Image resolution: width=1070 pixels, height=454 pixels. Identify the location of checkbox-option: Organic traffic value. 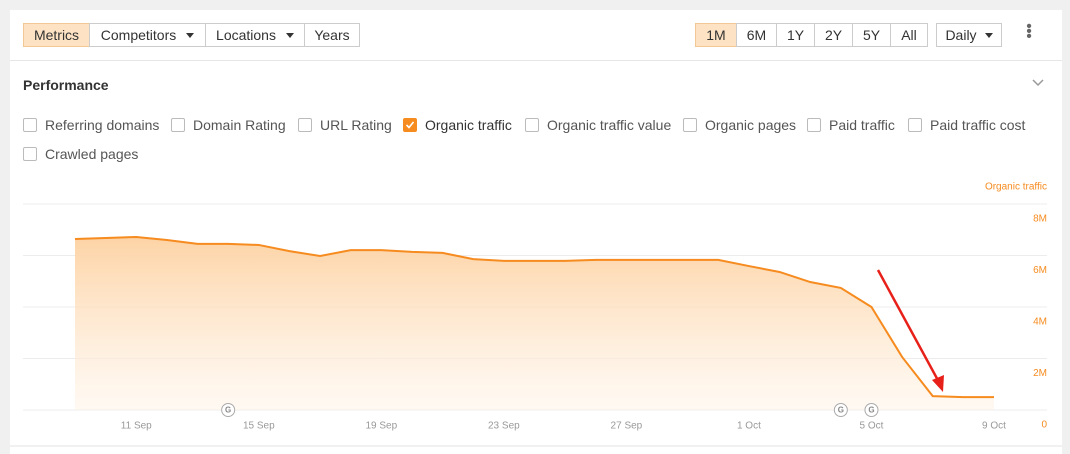
(598, 125).